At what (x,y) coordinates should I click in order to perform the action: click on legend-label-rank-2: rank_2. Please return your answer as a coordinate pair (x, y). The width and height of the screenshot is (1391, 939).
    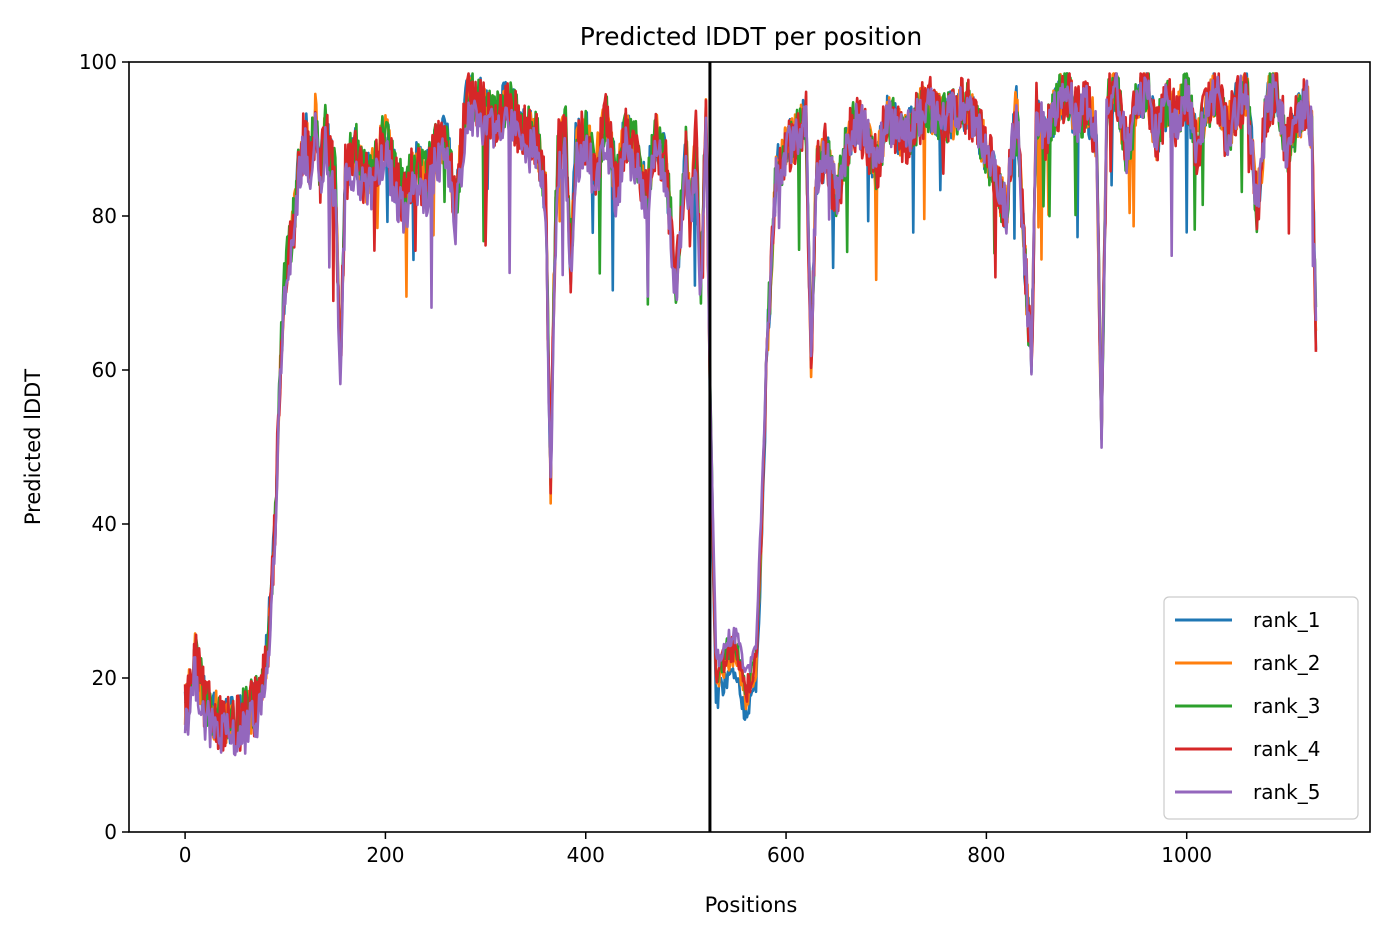
    Looking at the image, I should click on (1286, 663).